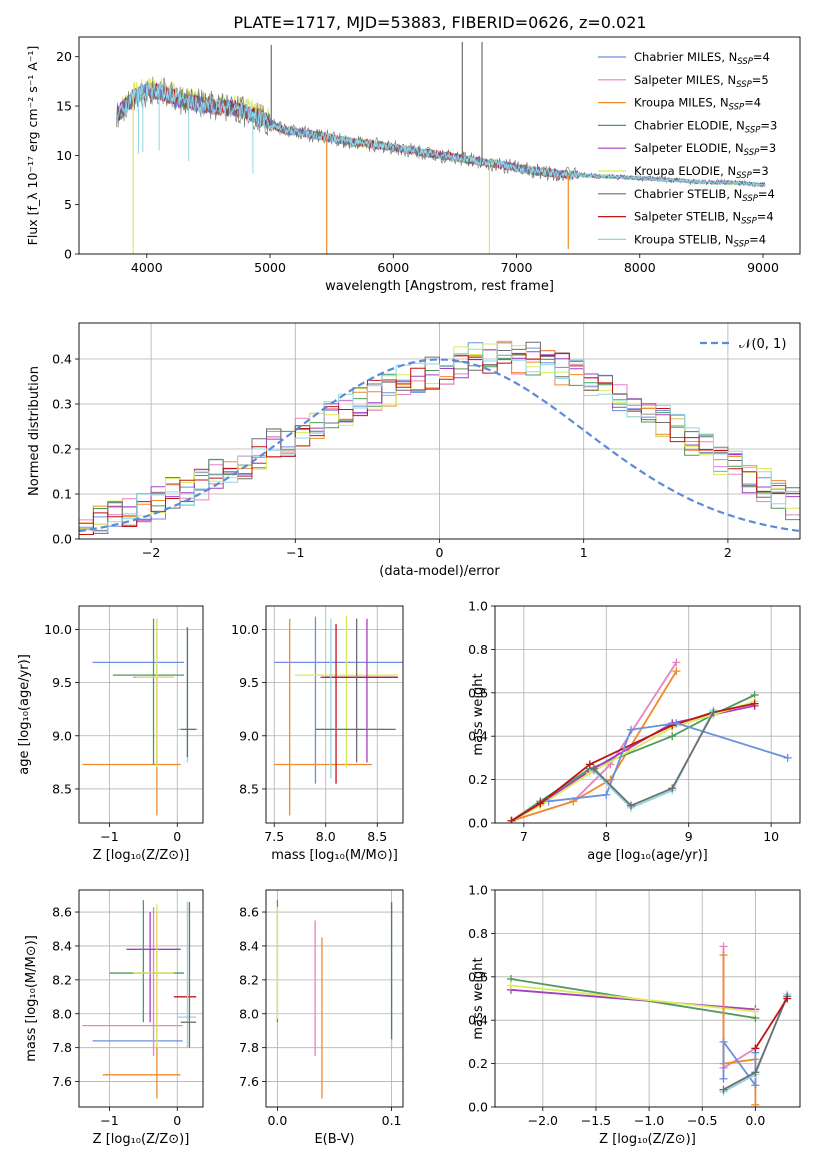 The height and width of the screenshot is (1170, 819). I want to click on y-axis-label: mass [log₁₀(M/M⊙)], so click(31, 998).